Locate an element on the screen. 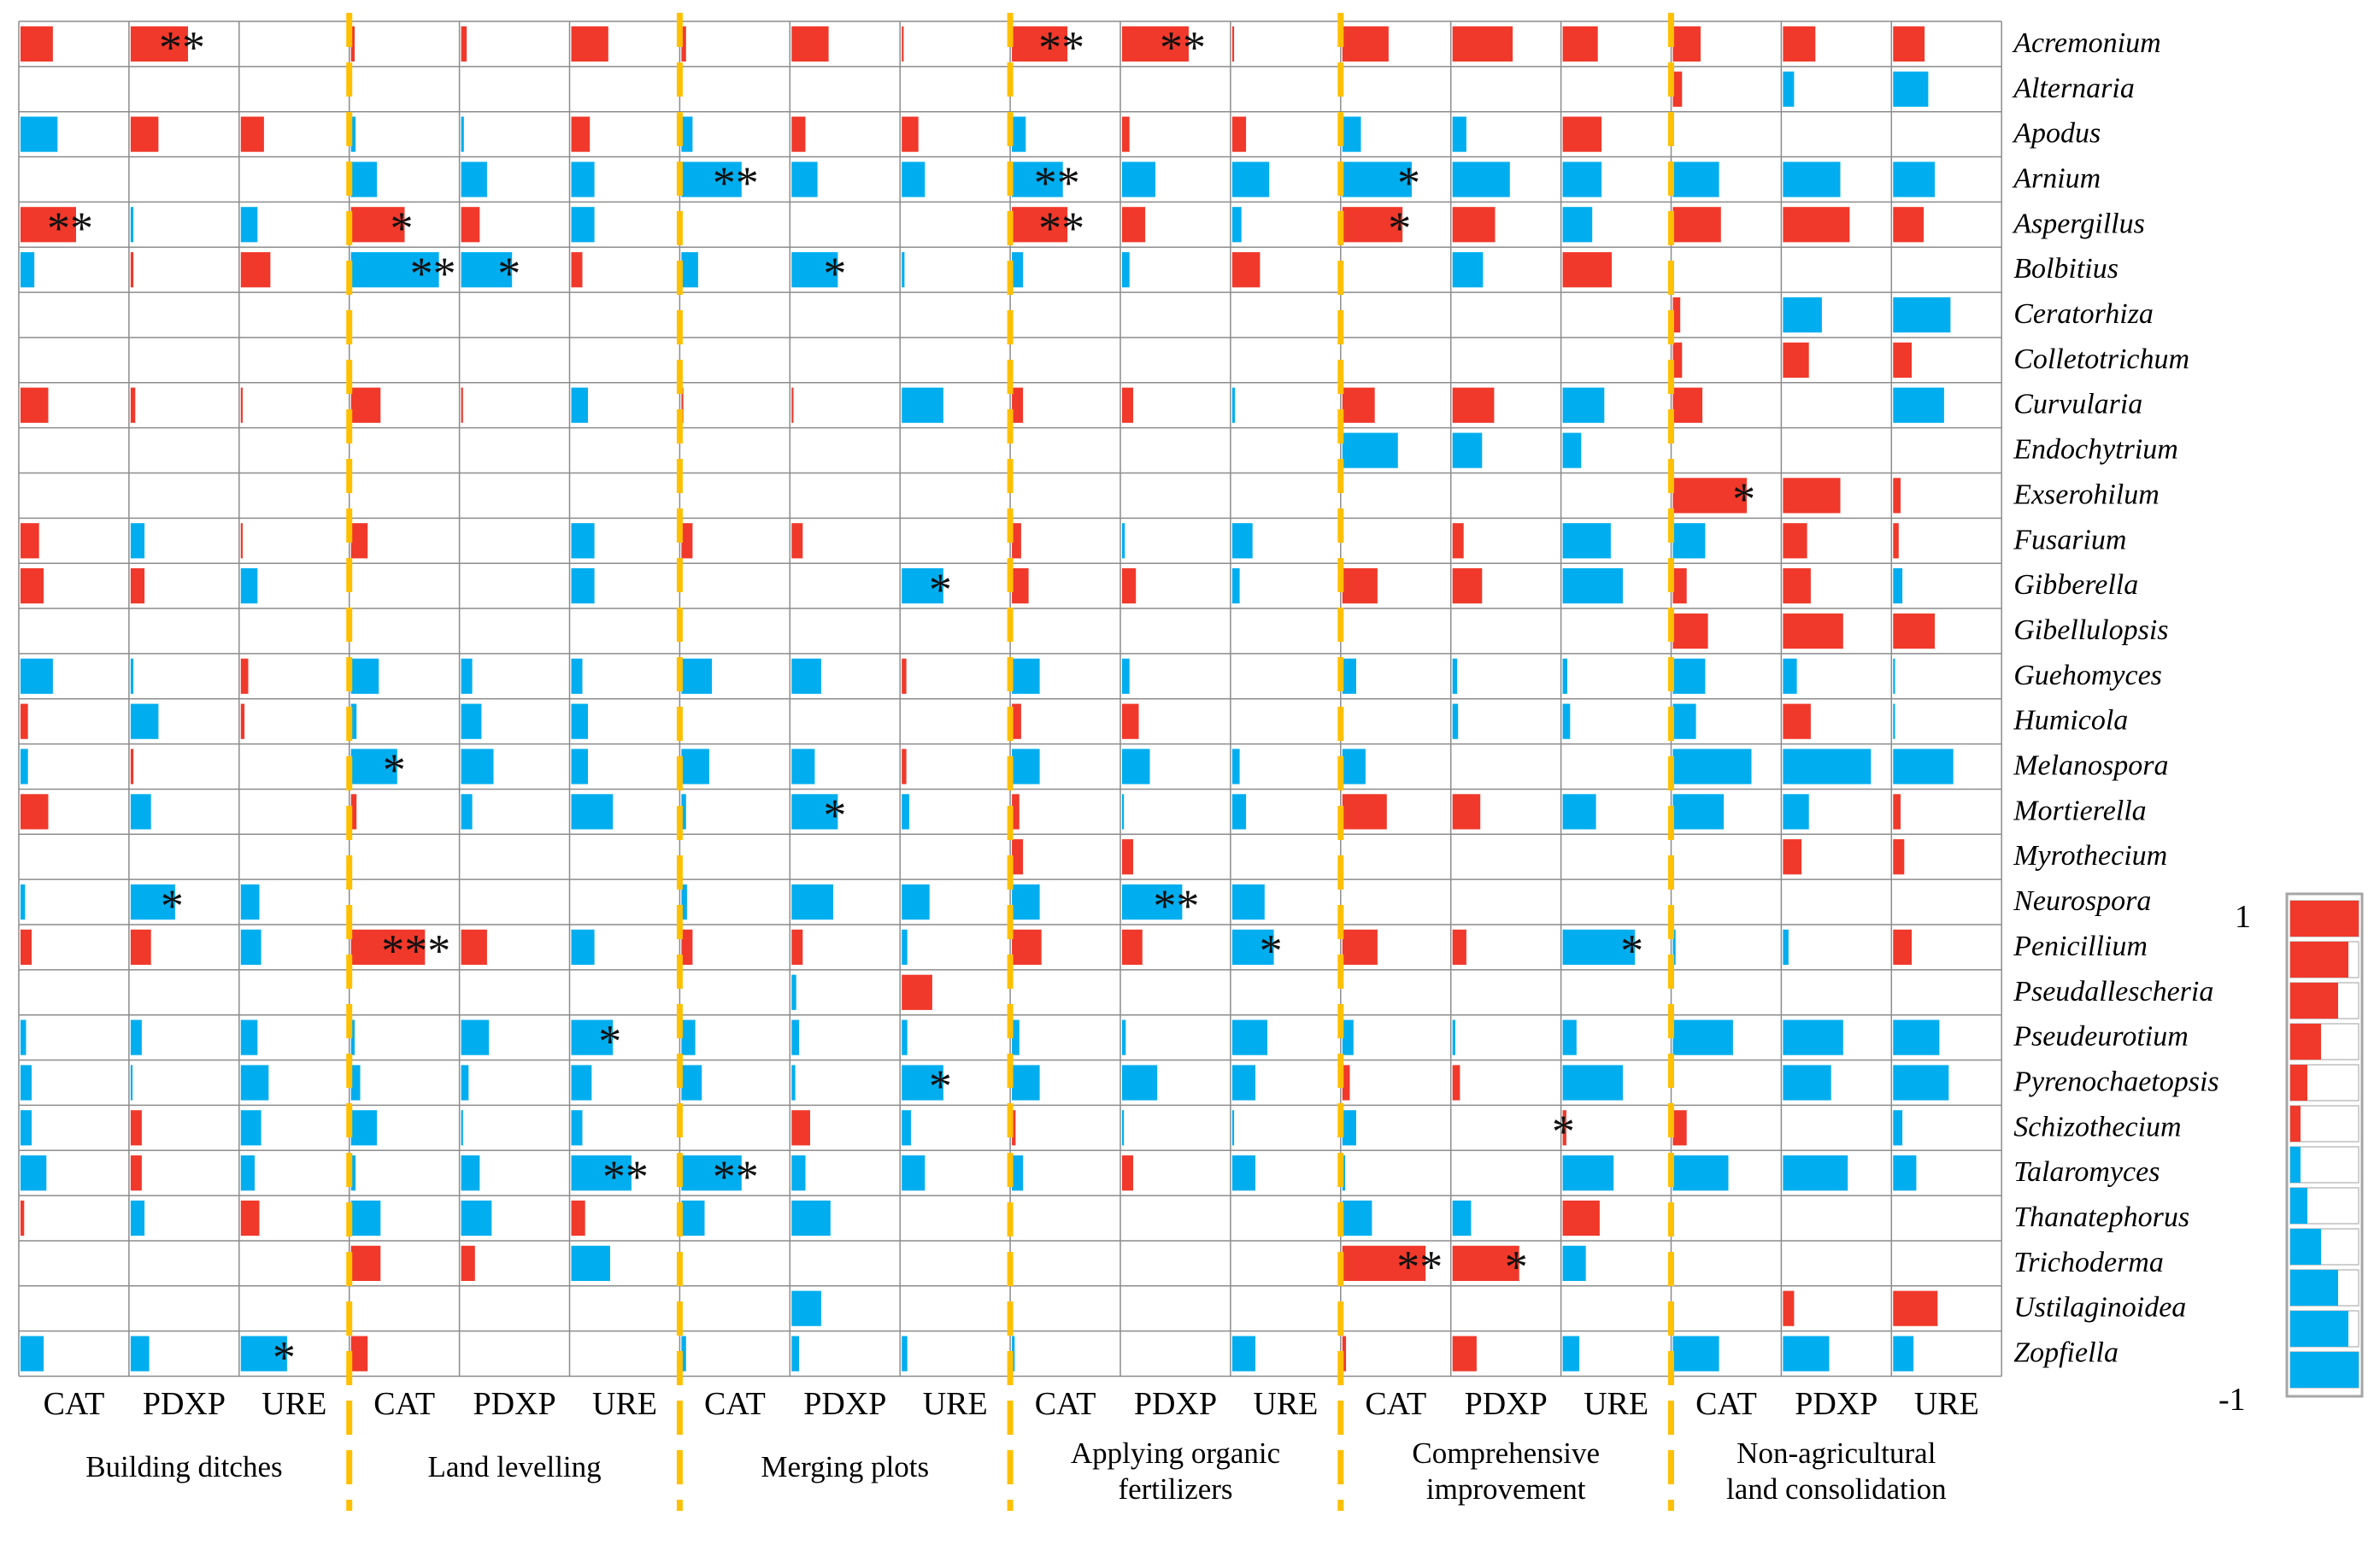 This screenshot has width=2380, height=1545. genus-label-endochytrium: Endochytrium is located at coordinates (2096, 450).